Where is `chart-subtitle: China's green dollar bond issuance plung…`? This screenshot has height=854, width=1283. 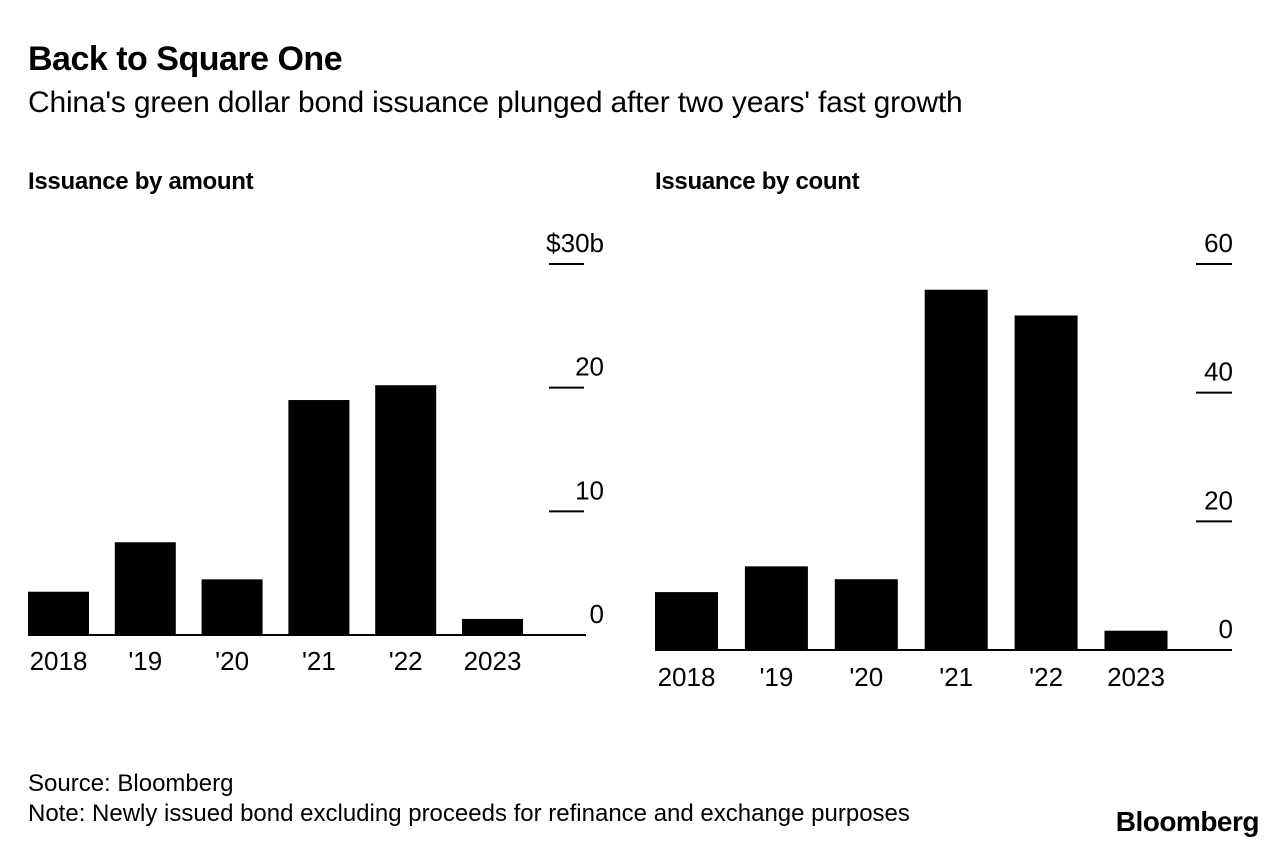
chart-subtitle: China's green dollar bond issuance plung… is located at coordinates (495, 102).